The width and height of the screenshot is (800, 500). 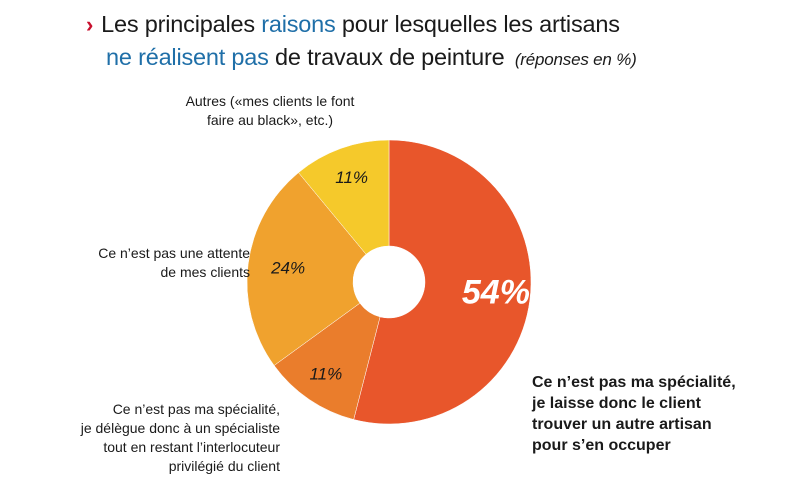 What do you see at coordinates (496, 293) in the screenshot?
I see `slice-value-label: 54%` at bounding box center [496, 293].